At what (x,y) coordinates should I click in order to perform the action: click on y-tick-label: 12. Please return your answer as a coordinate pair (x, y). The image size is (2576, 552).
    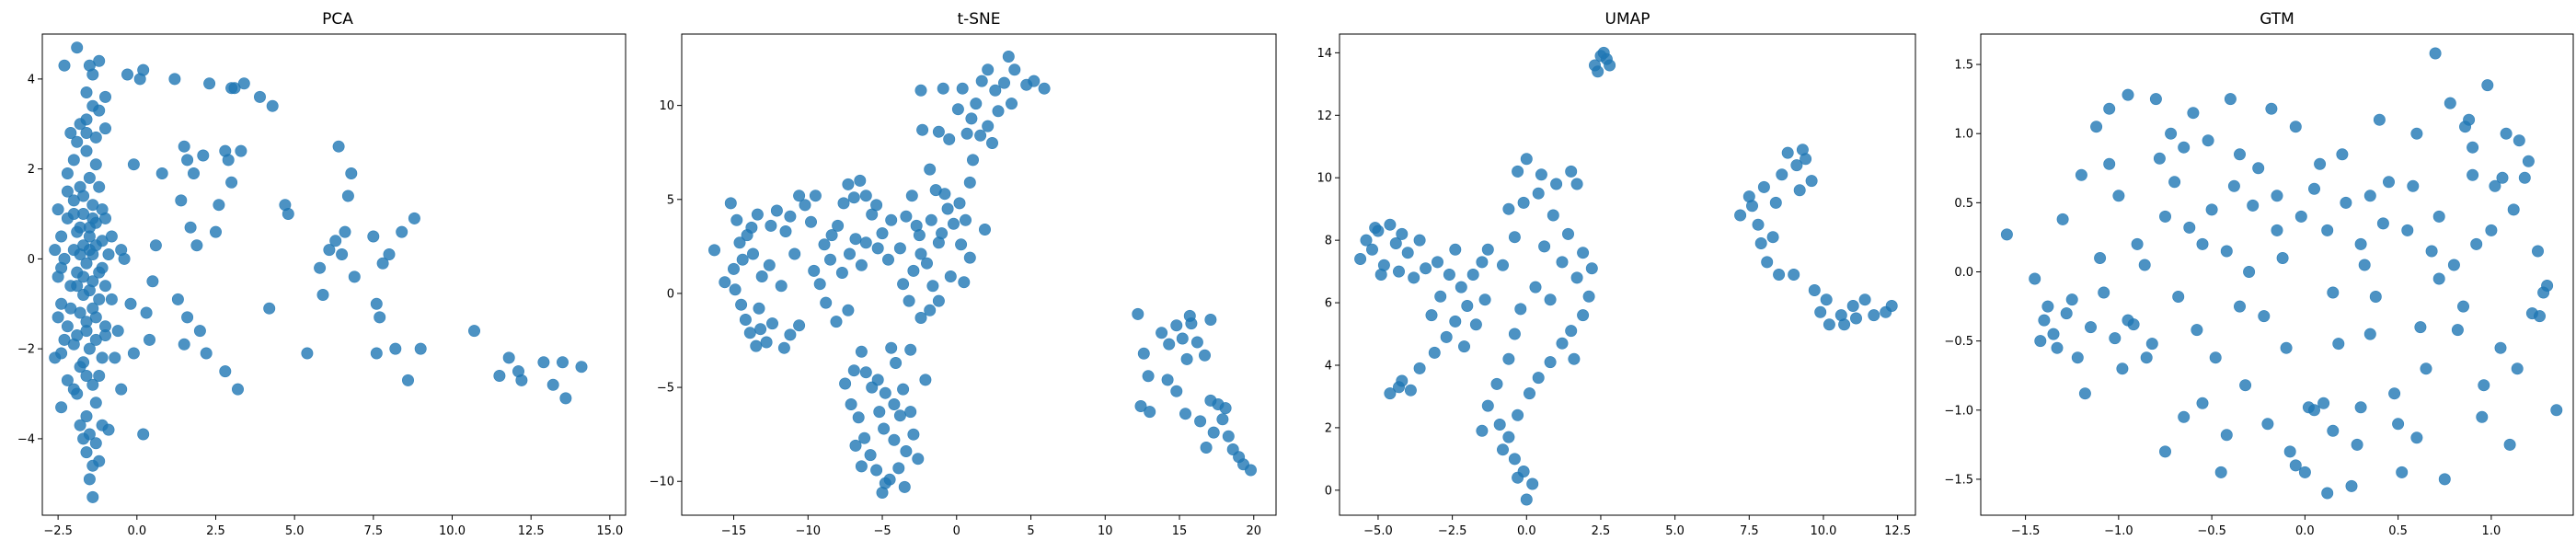
    Looking at the image, I should click on (1324, 116).